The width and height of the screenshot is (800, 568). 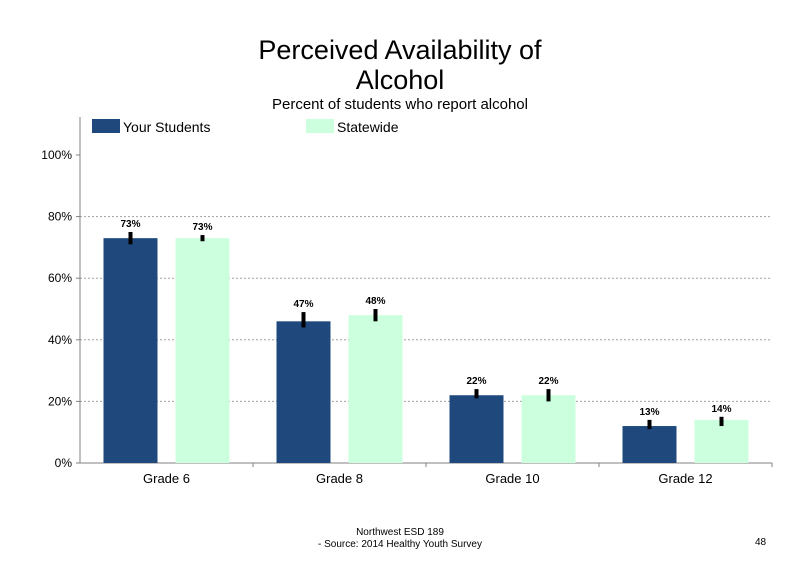 I want to click on data-label: 47%, so click(x=303, y=304).